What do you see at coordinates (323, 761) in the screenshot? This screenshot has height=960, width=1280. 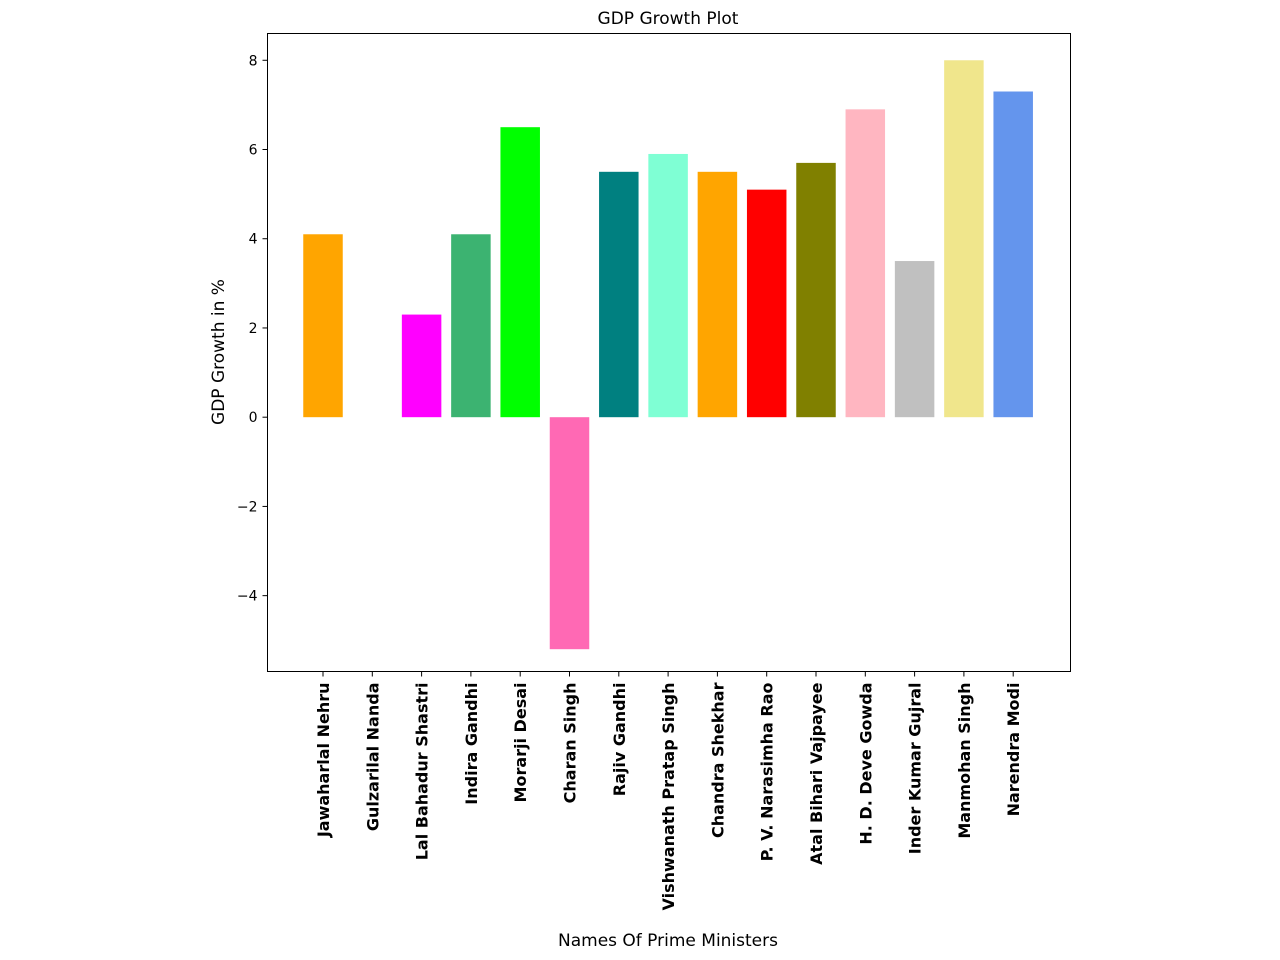 I see `x-tick-label-0: Jawaharlal Nehru` at bounding box center [323, 761].